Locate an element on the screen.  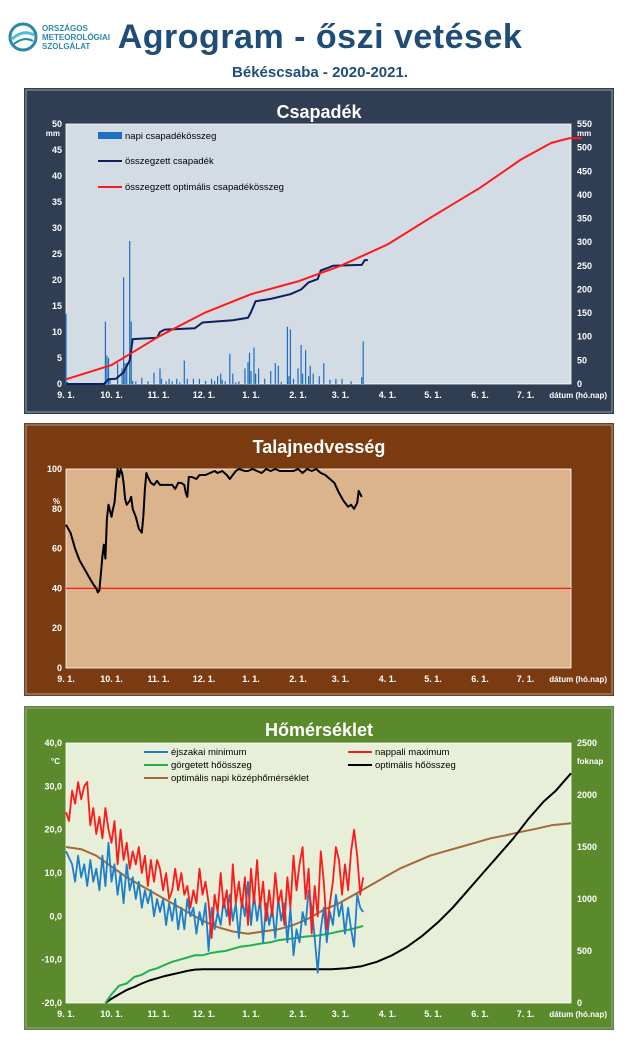
y2-tick-label: 1000 is located at coordinates (587, 899).